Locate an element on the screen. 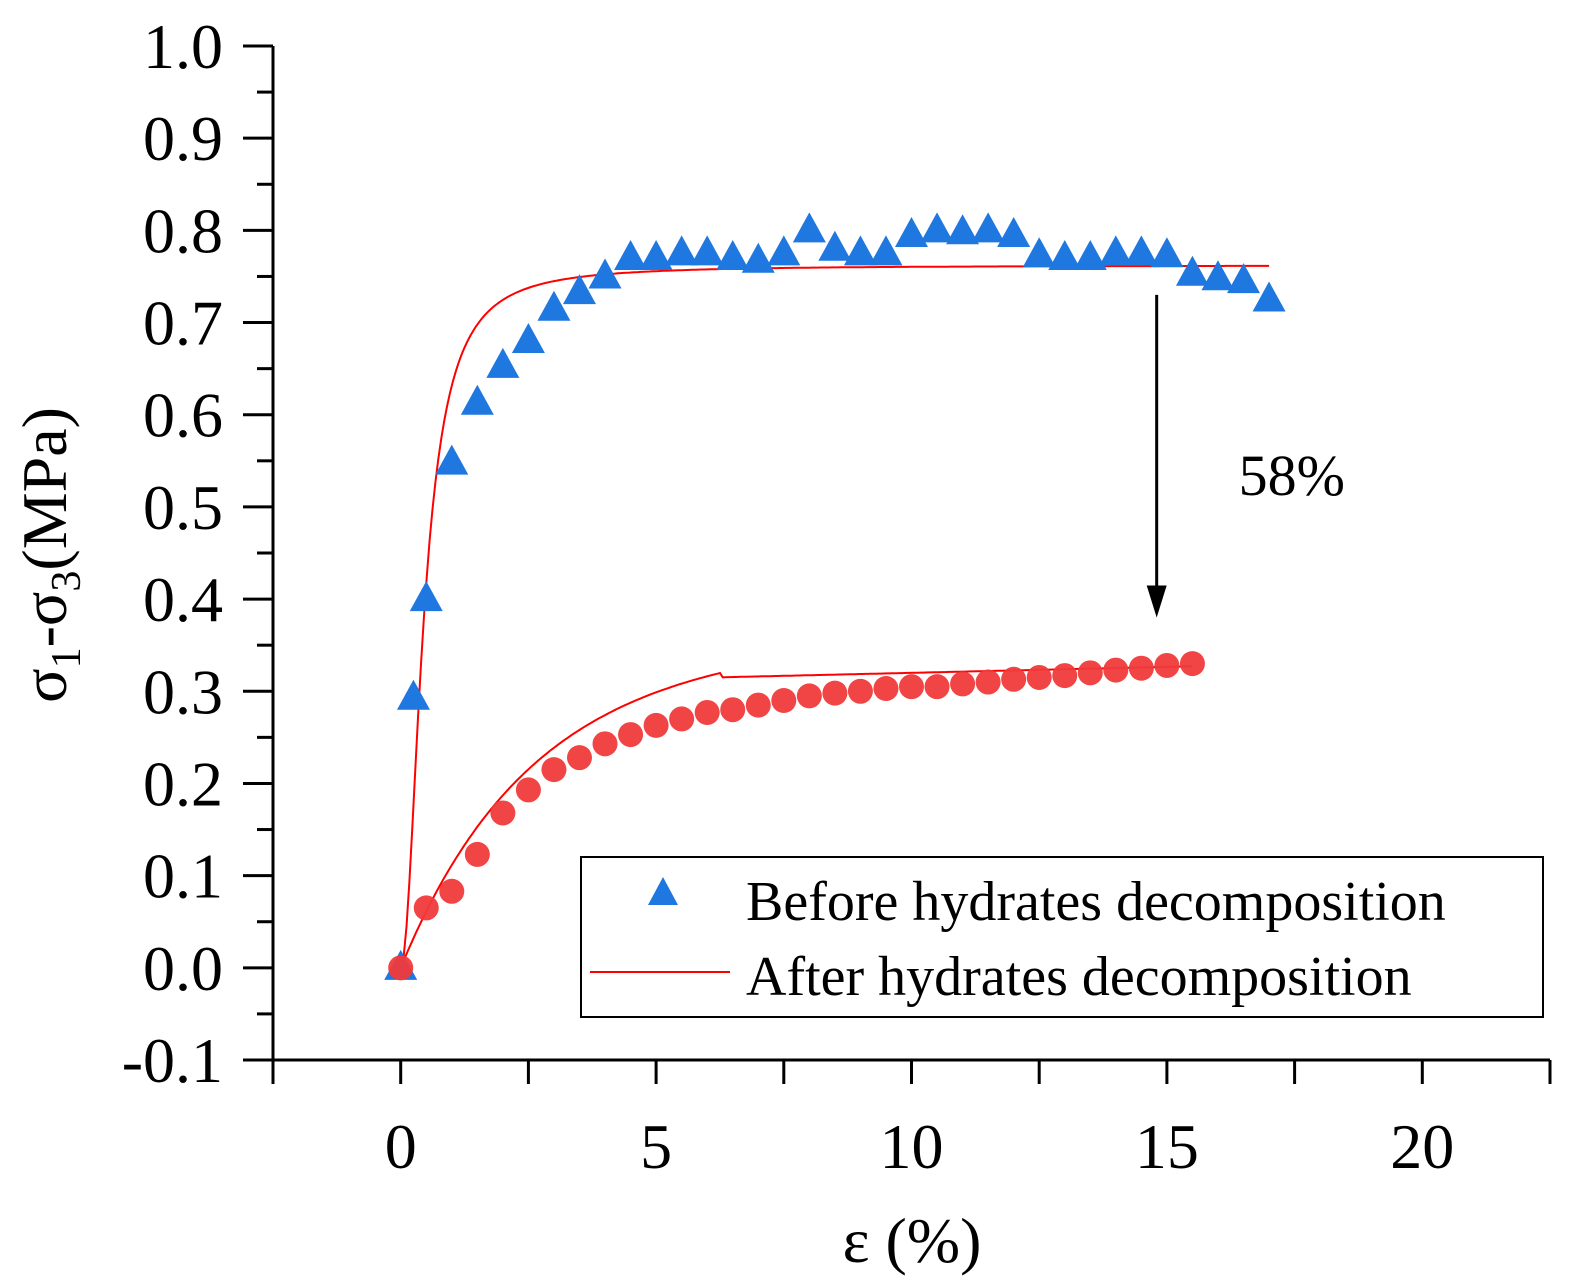 The height and width of the screenshot is (1288, 1572). legend-label-after: After hydrates decomposition is located at coordinates (1079, 977).